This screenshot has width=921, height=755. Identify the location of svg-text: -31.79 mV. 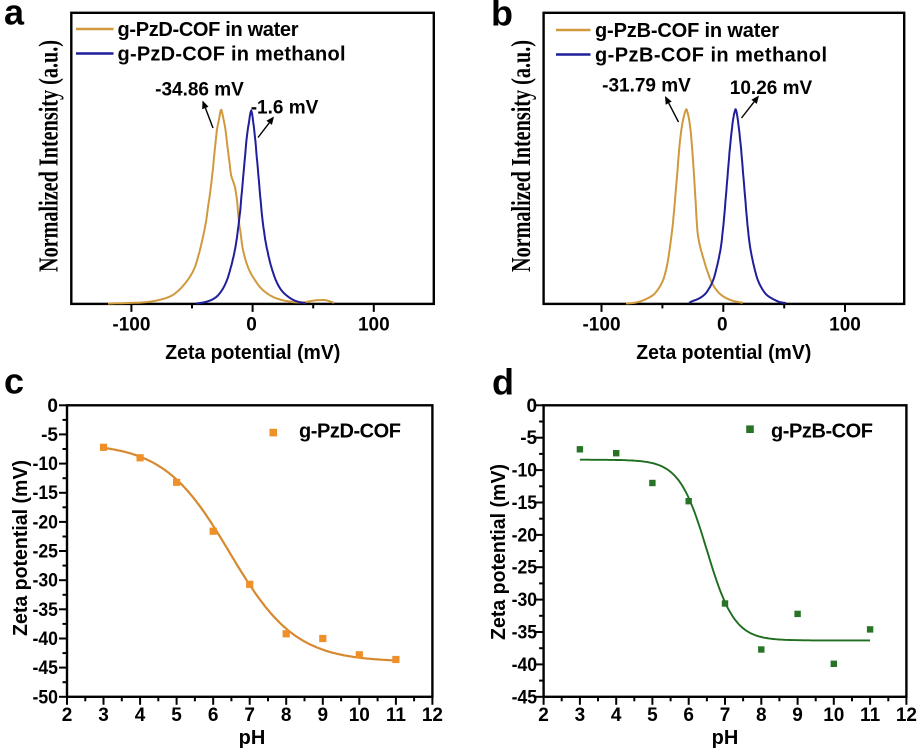
(646, 86).